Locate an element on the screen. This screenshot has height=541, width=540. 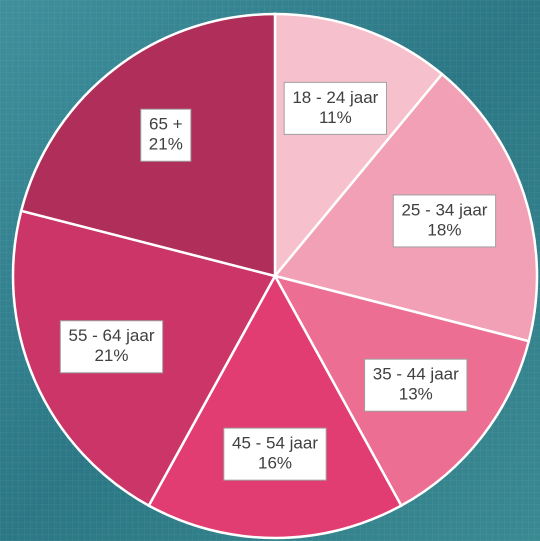
label-category: 35 - 44 jaar is located at coordinates (416, 374).